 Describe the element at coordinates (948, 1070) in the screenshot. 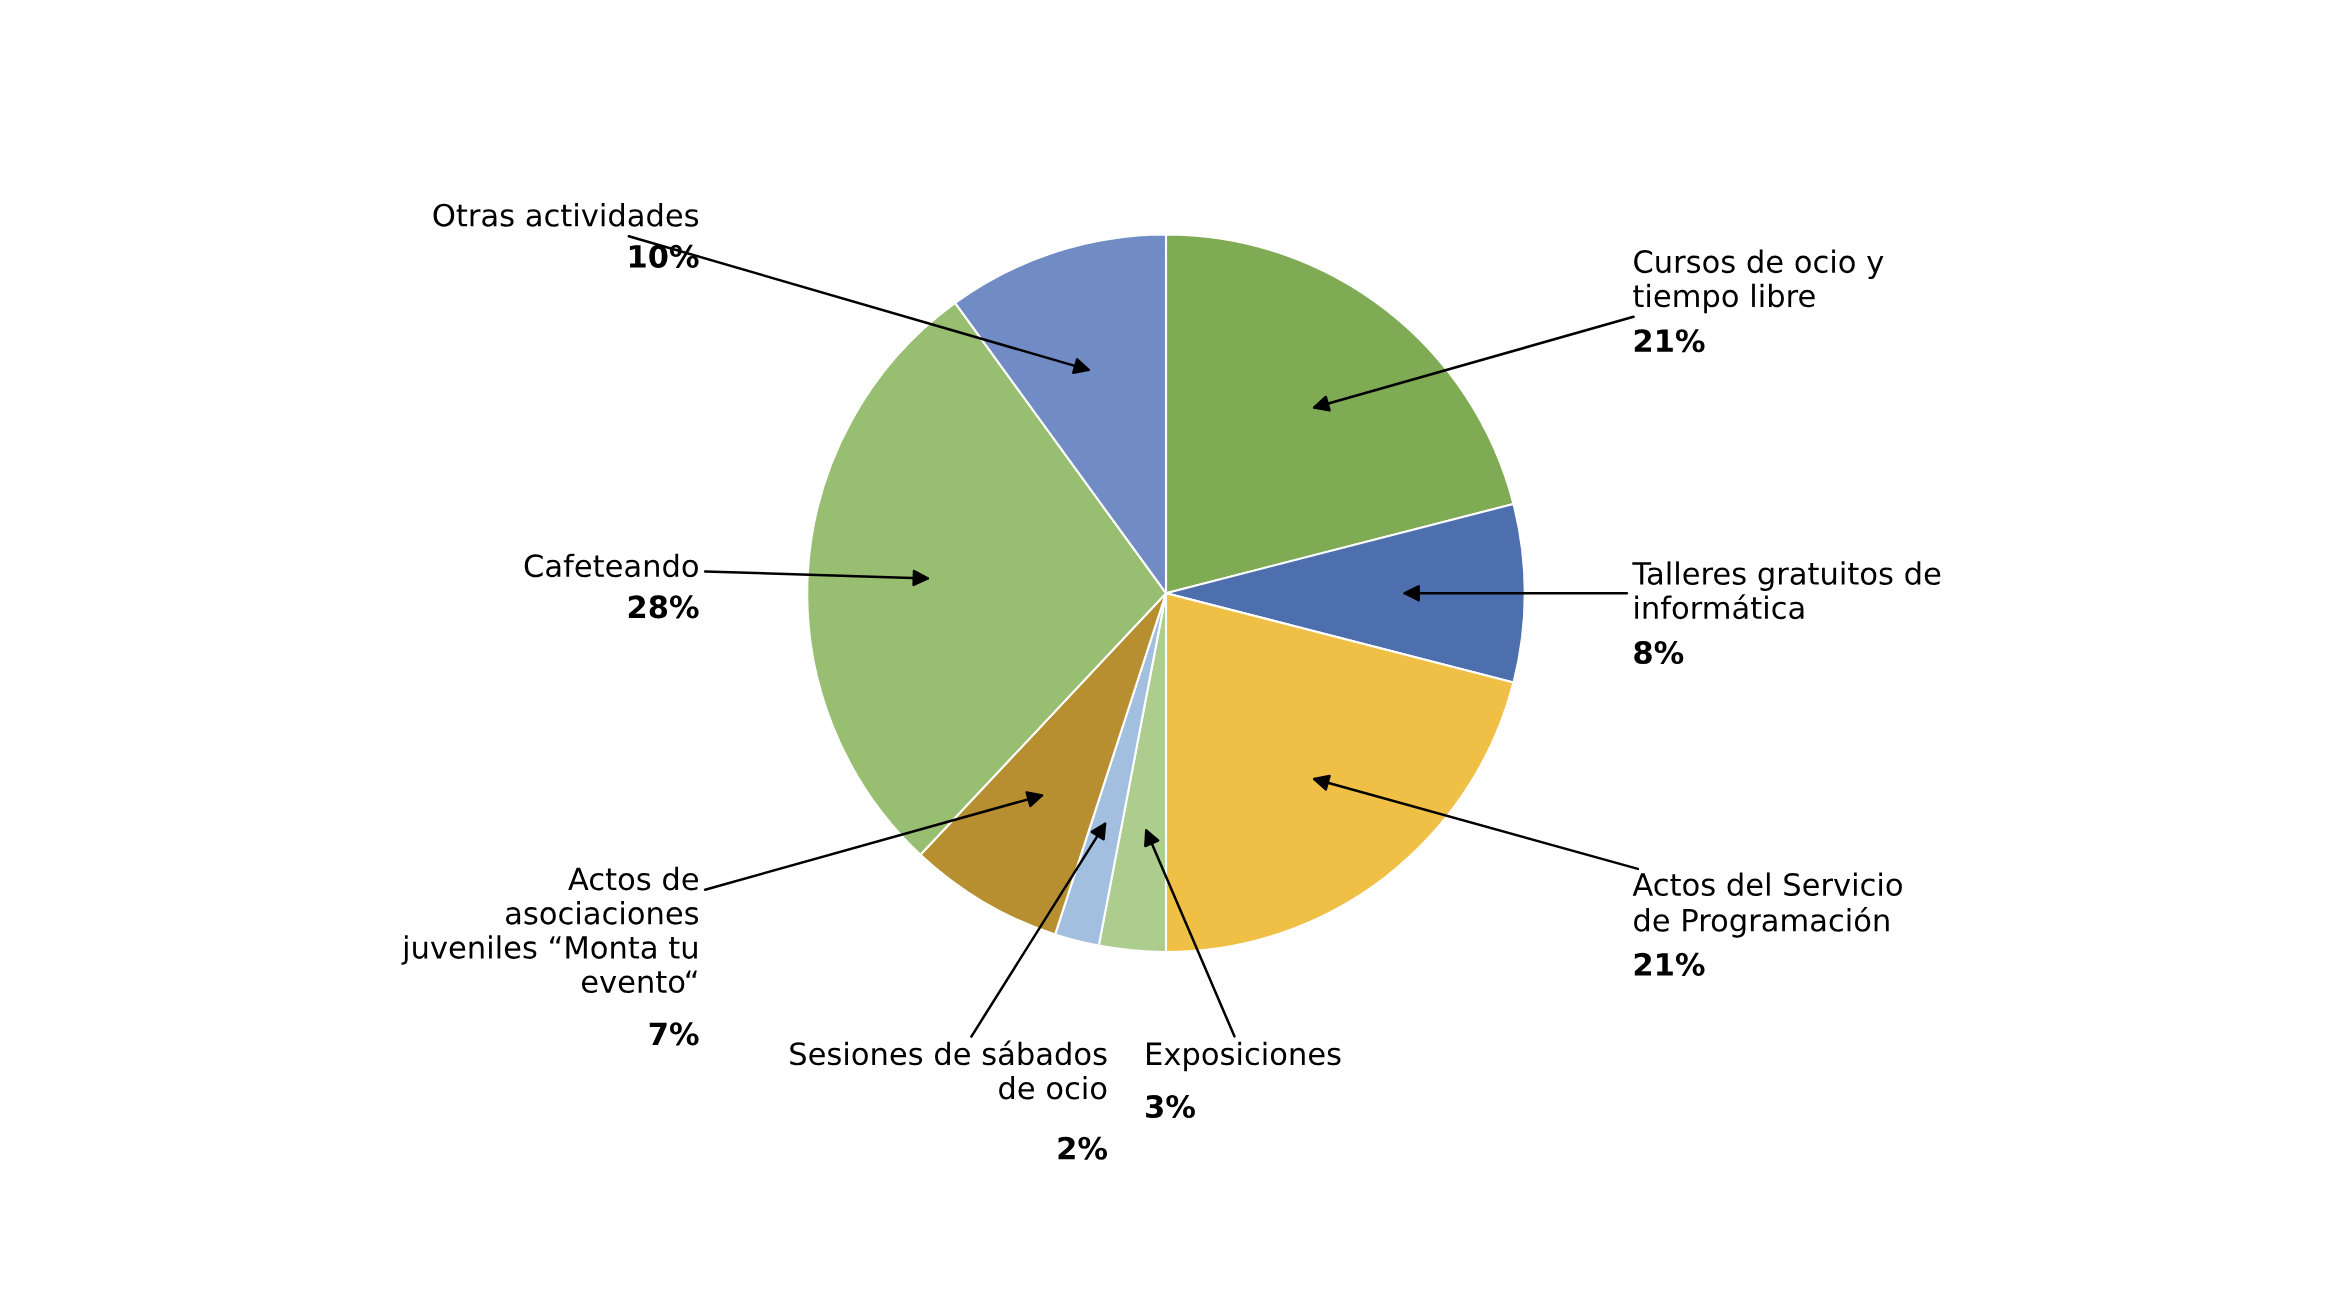

I see `slice-label: Sesiones de sábados de ocio` at that location.